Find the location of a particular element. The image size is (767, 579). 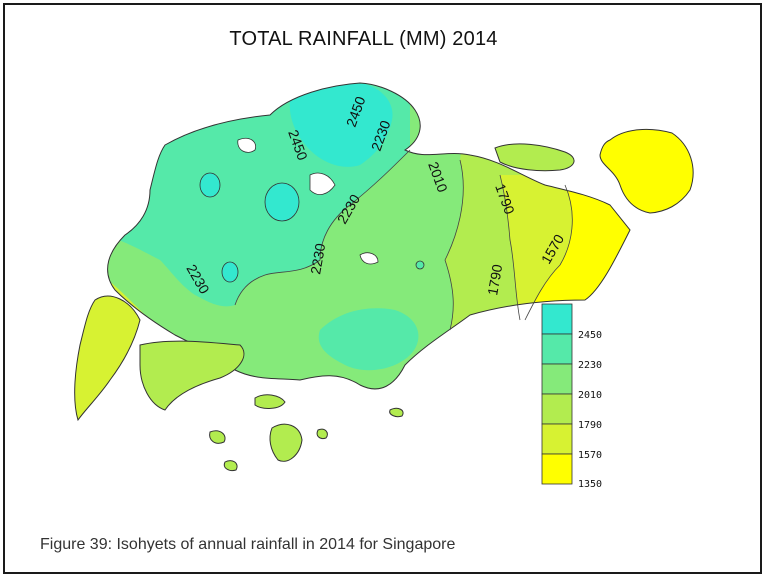

contour-label: 1790 is located at coordinates (494, 280).